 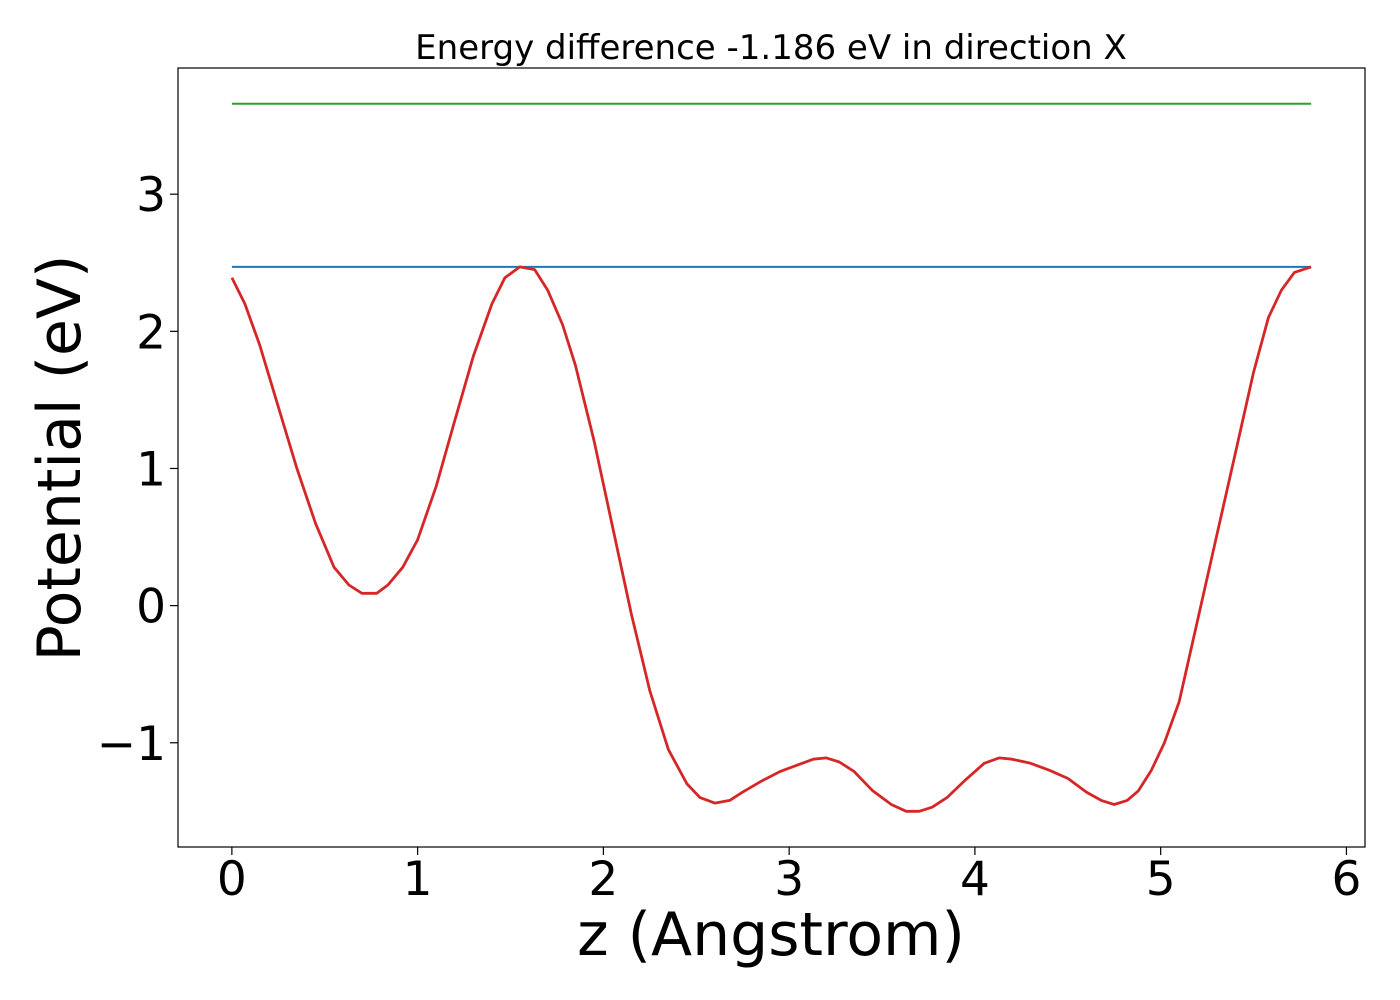 What do you see at coordinates (131, 744) in the screenshot?
I see `y-tick-label: −1` at bounding box center [131, 744].